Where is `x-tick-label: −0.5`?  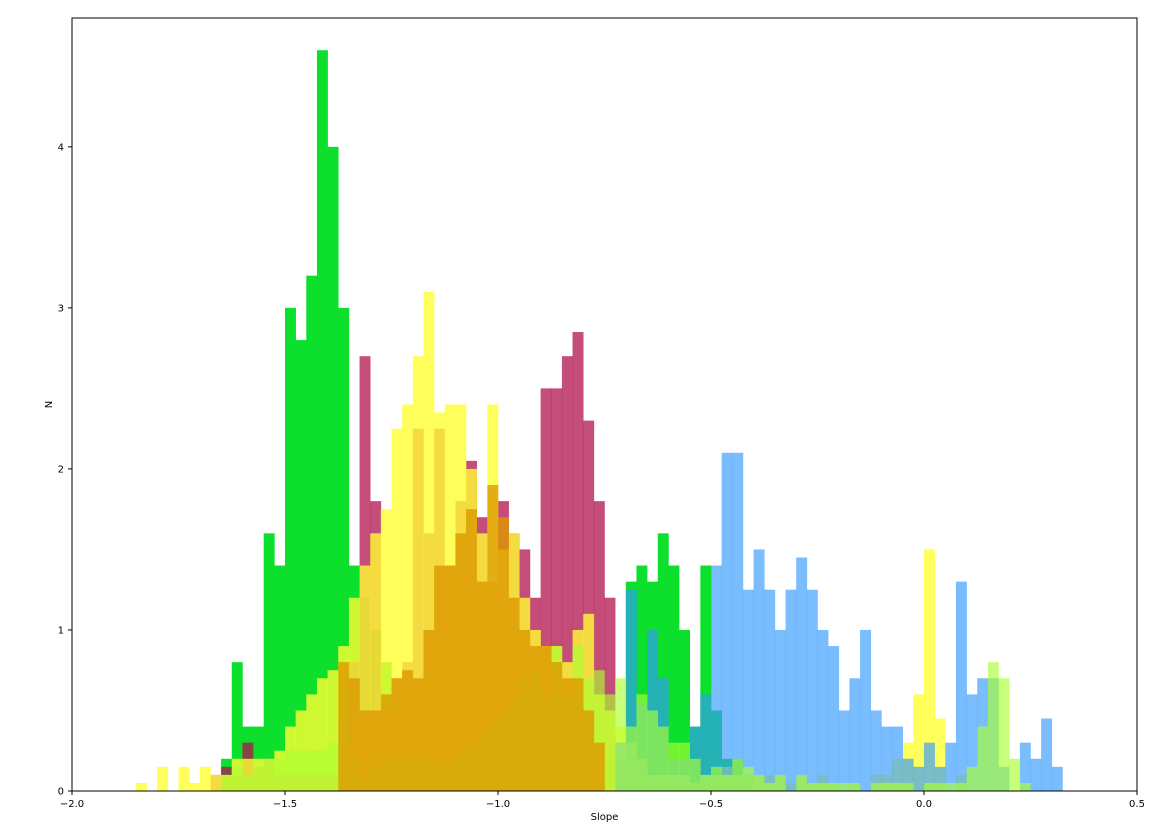
x-tick-label: −0.5 is located at coordinates (711, 804).